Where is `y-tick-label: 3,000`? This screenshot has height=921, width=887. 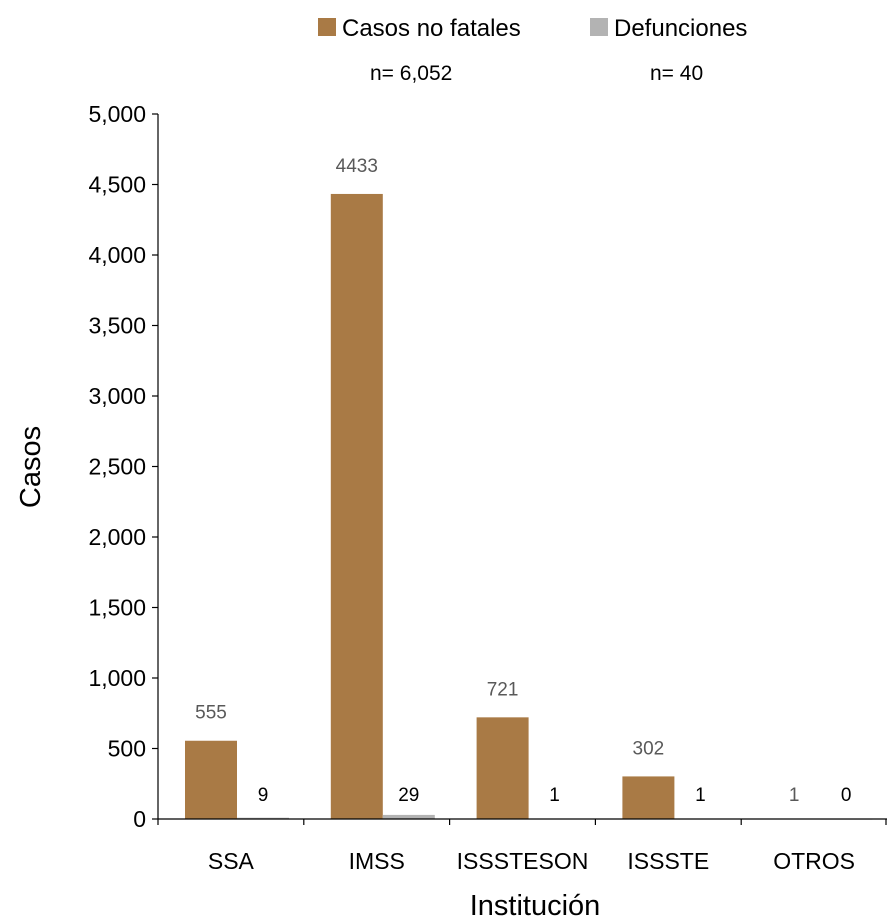 y-tick-label: 3,000 is located at coordinates (117, 396).